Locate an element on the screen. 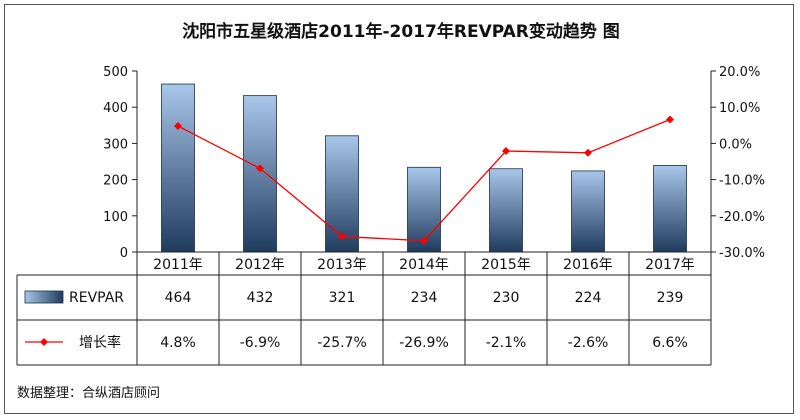 The height and width of the screenshot is (420, 800). data-label-revpar: 321 is located at coordinates (342, 298).